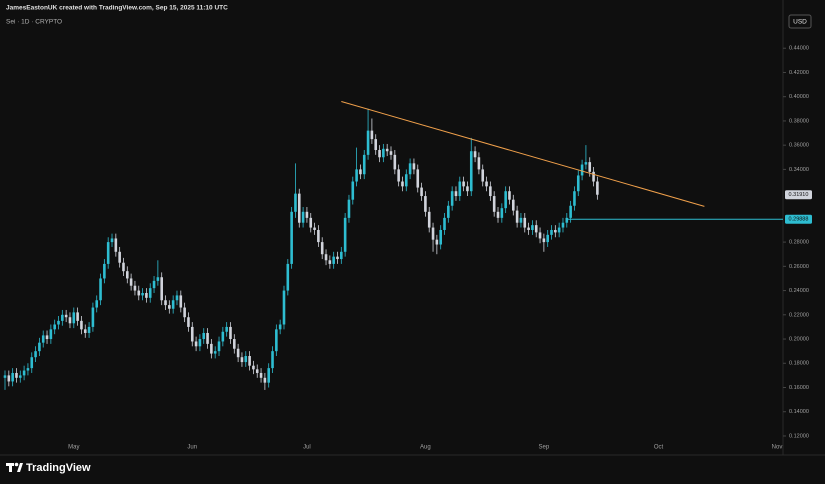 The width and height of the screenshot is (825, 484). I want to click on y-tick-label: 0.36000, so click(799, 146).